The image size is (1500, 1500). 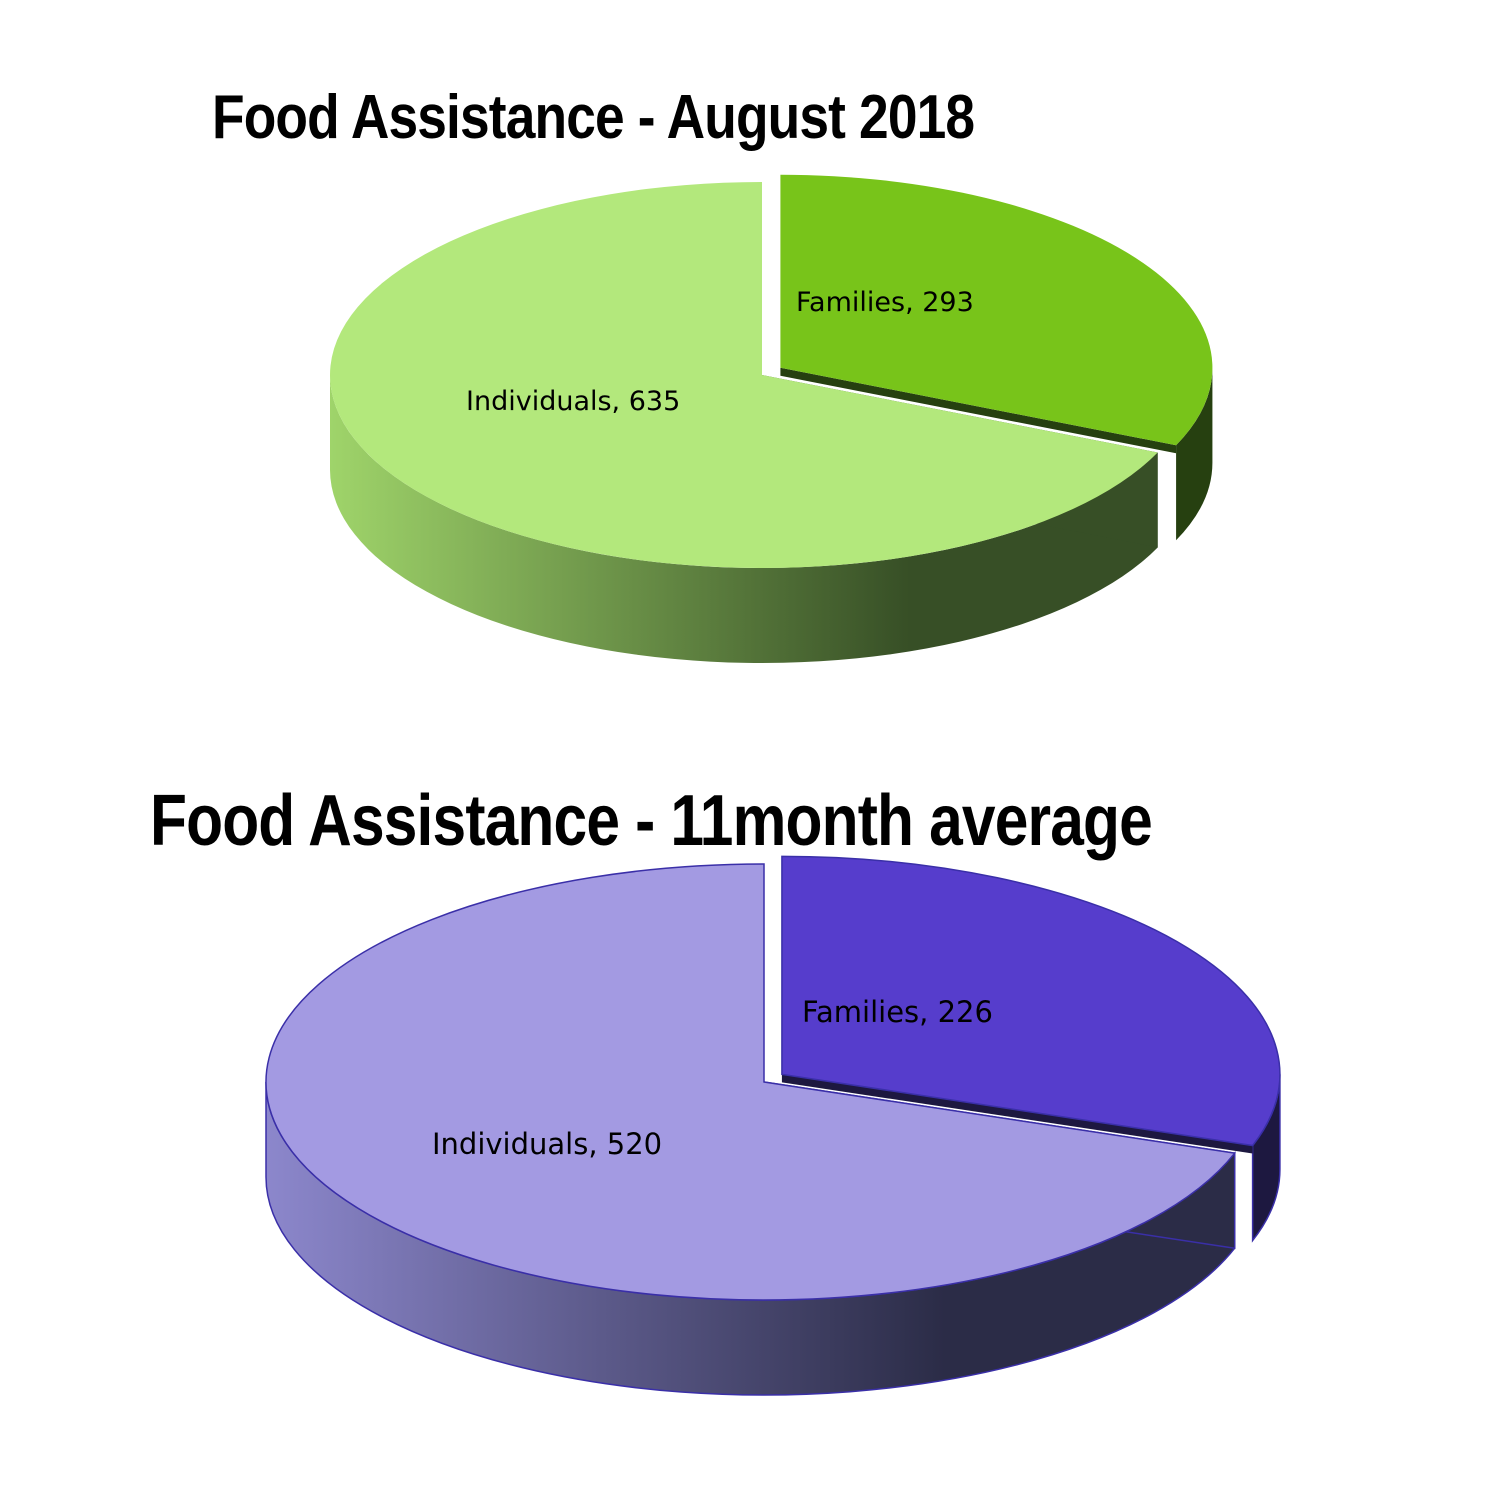 I want to click on data-label-individuals: Individuals, 635, so click(x=573, y=401).